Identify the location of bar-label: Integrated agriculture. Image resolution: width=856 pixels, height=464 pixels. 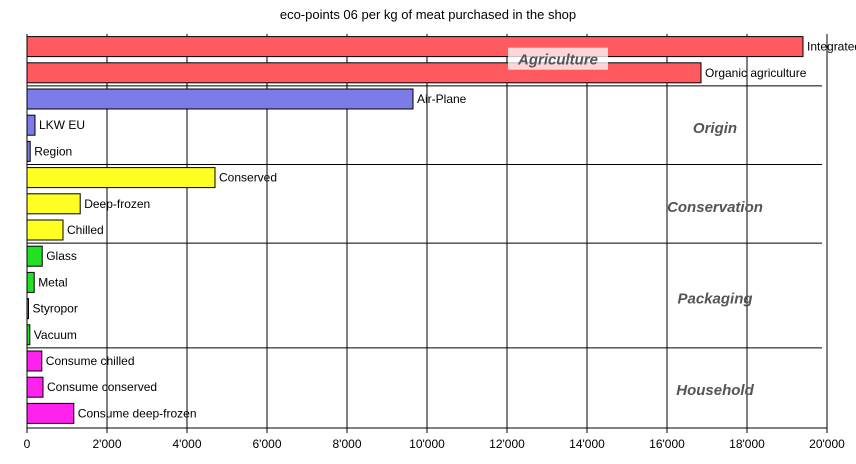
(831, 47).